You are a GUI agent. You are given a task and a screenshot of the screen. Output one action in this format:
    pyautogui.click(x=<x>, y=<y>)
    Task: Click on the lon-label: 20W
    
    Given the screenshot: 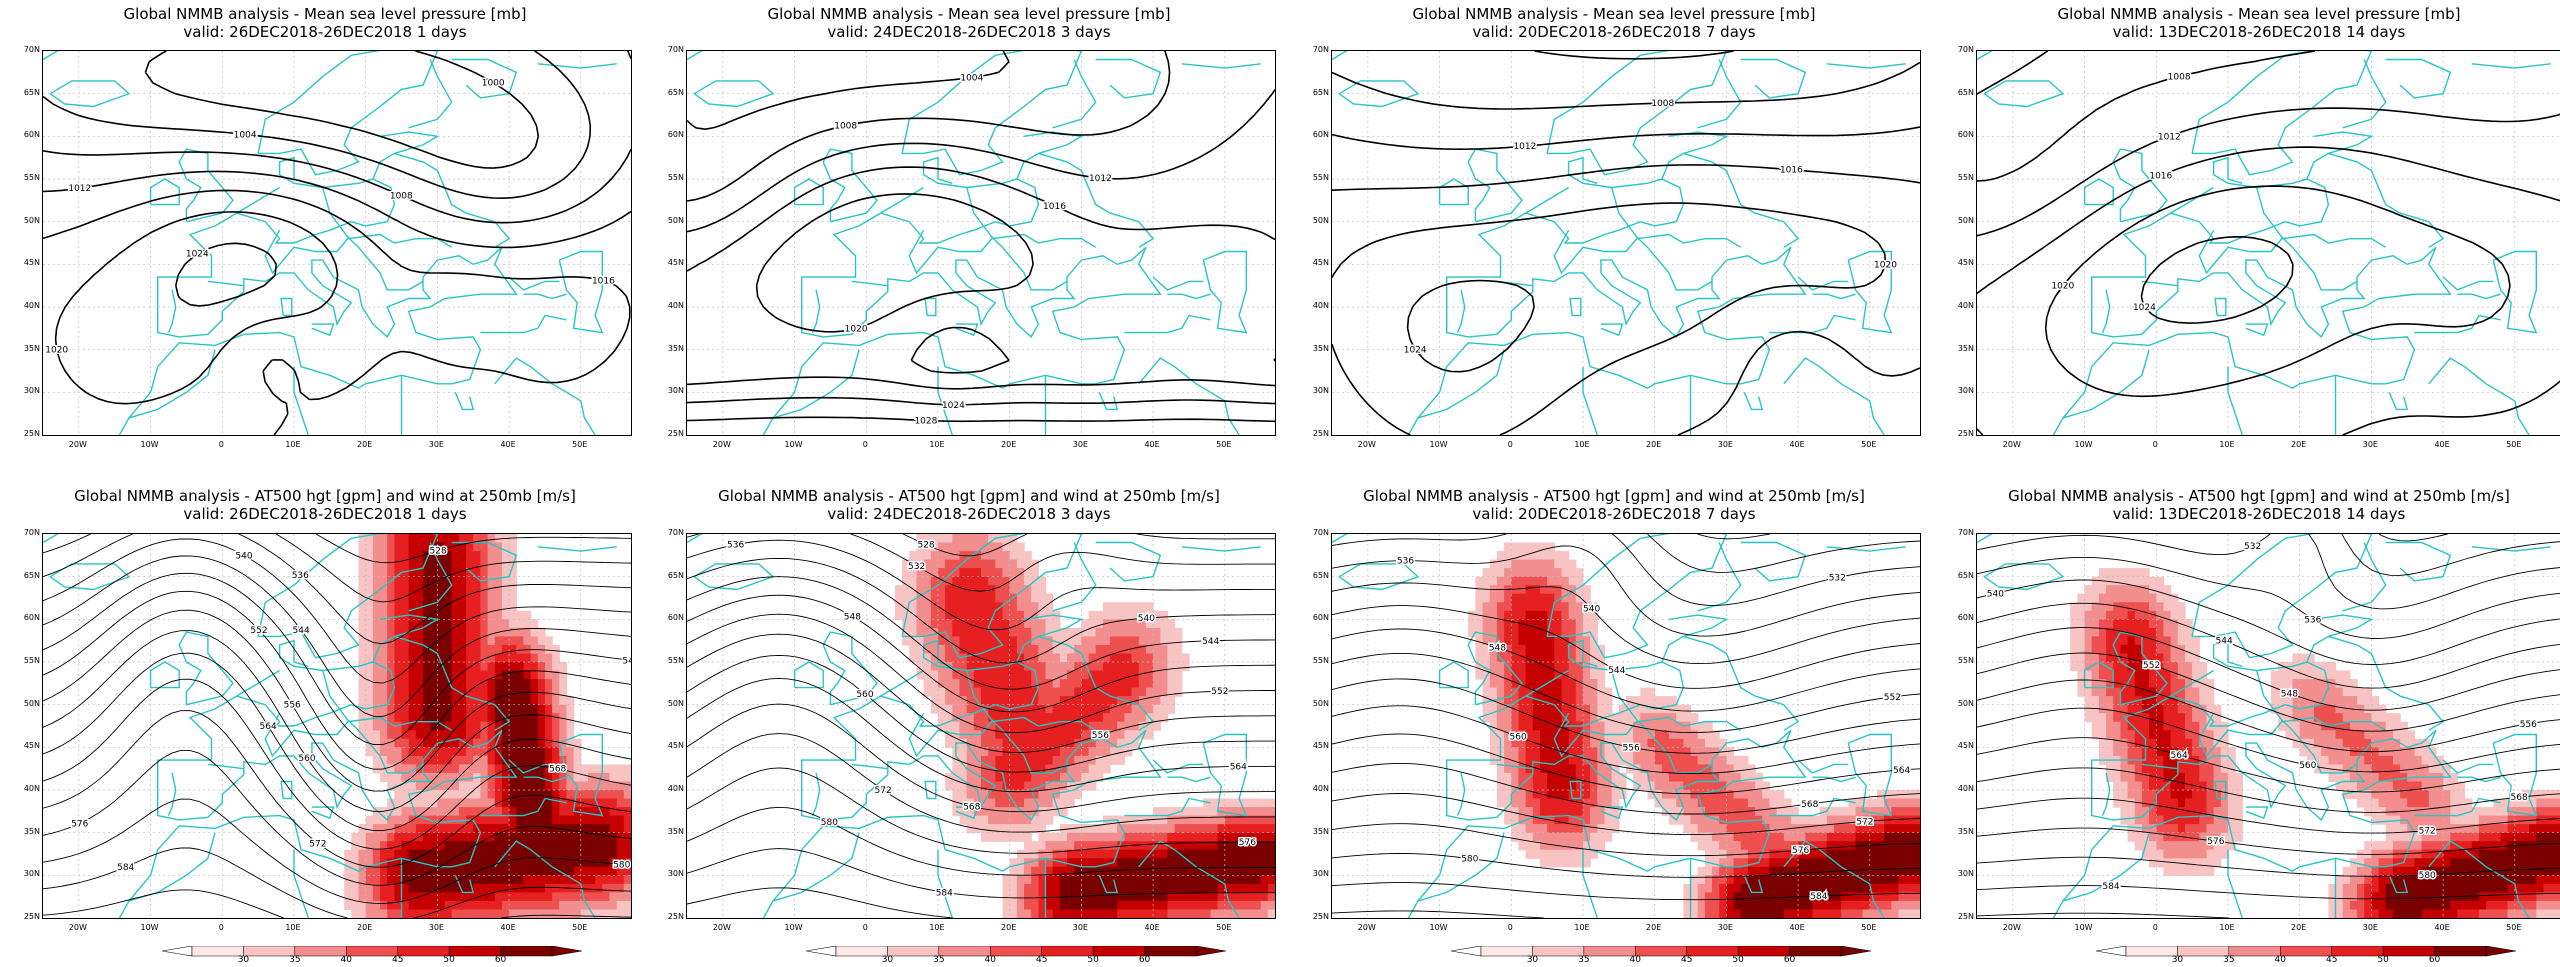 What is the action you would take?
    pyautogui.click(x=722, y=444)
    